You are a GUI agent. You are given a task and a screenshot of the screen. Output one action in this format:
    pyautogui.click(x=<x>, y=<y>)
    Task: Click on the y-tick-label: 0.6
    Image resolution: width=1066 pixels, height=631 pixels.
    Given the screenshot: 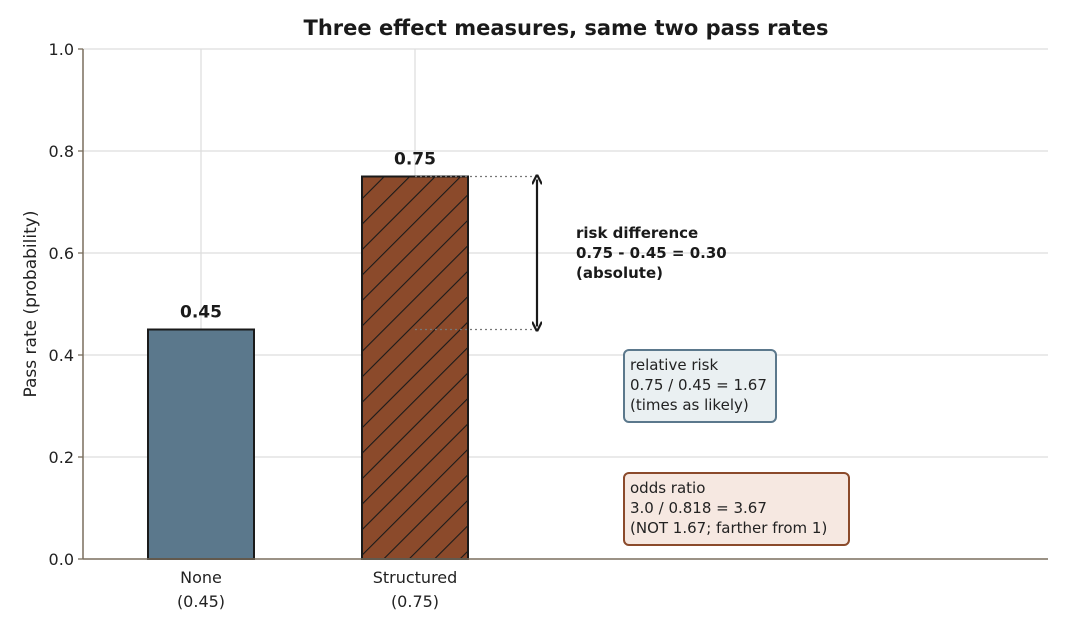 What is the action you would take?
    pyautogui.click(x=61, y=253)
    